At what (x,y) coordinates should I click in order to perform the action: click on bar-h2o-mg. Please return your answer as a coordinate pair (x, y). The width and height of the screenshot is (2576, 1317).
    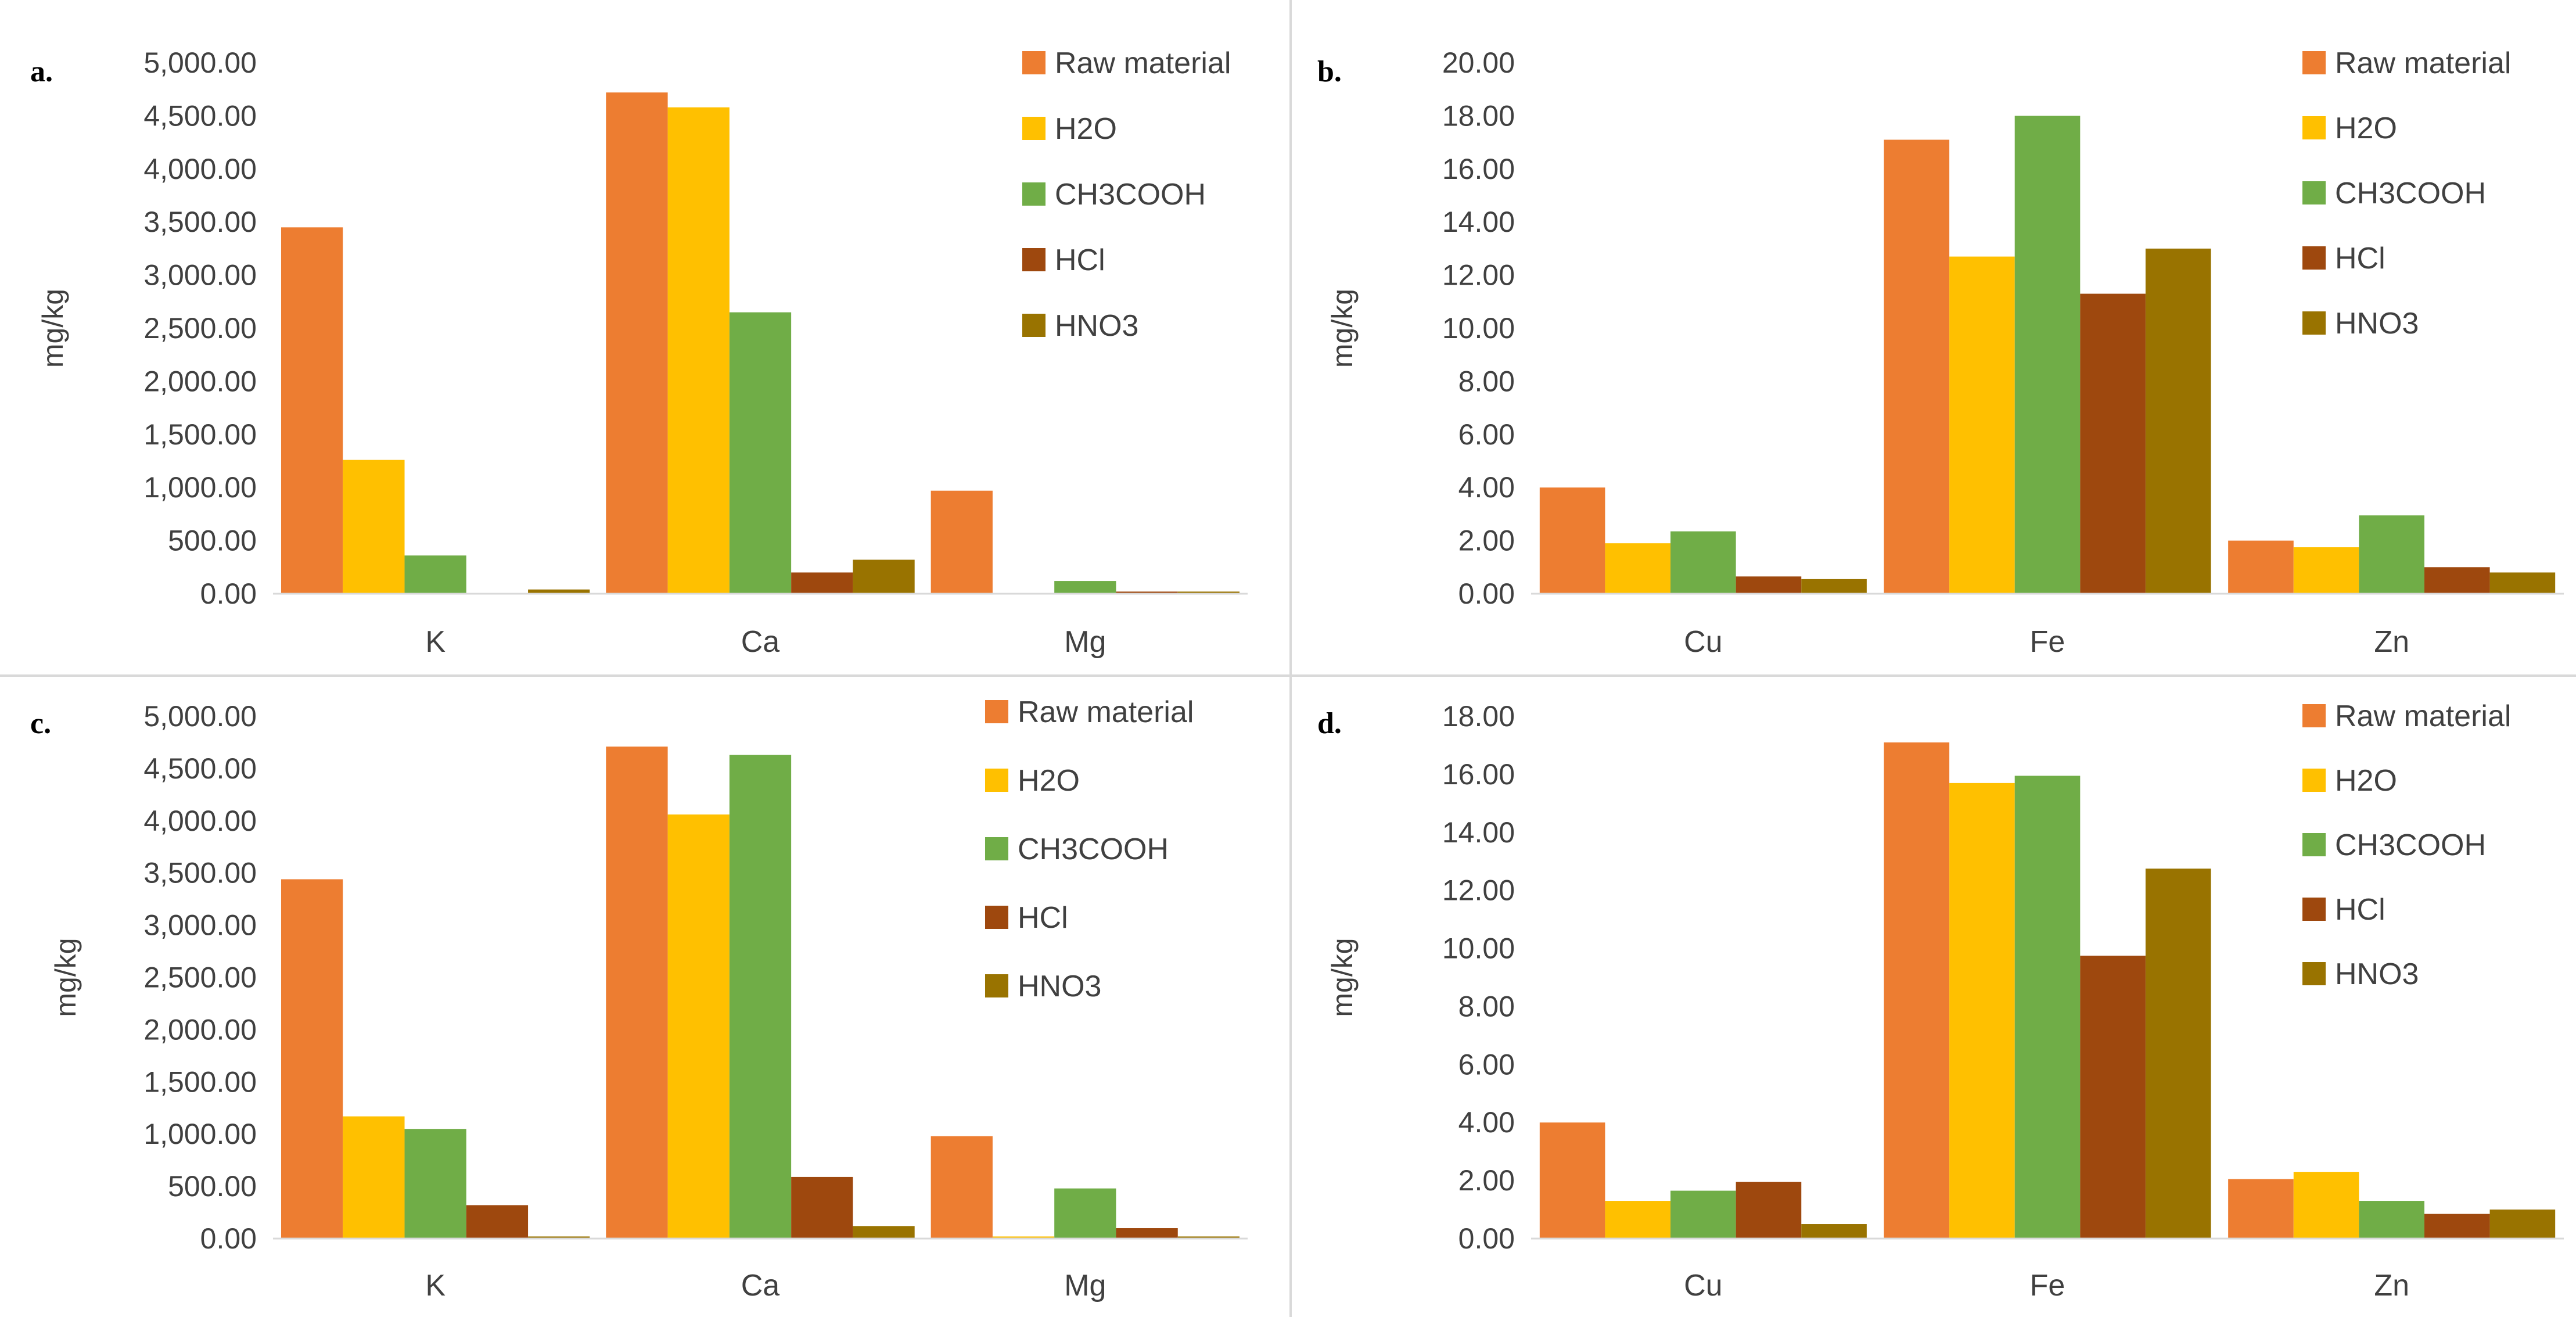
    Looking at the image, I should click on (1023, 1237).